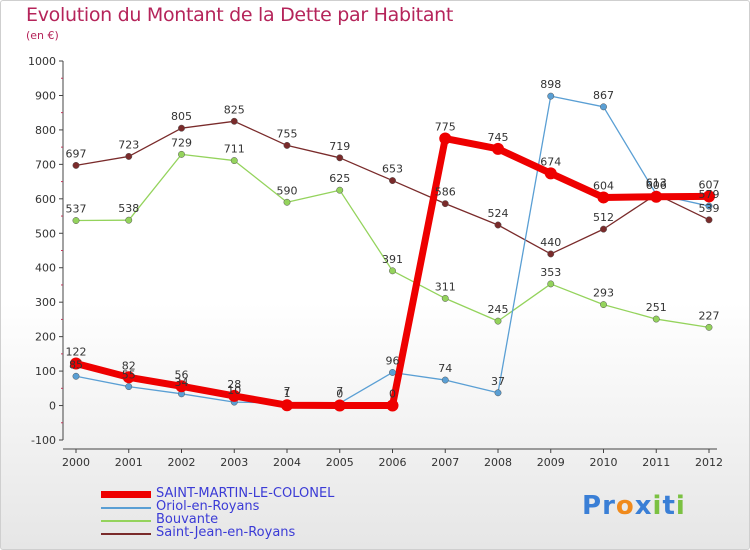 This screenshot has height=550, width=750. Describe the element at coordinates (550, 84) in the screenshot. I see `data-label: 898` at that location.